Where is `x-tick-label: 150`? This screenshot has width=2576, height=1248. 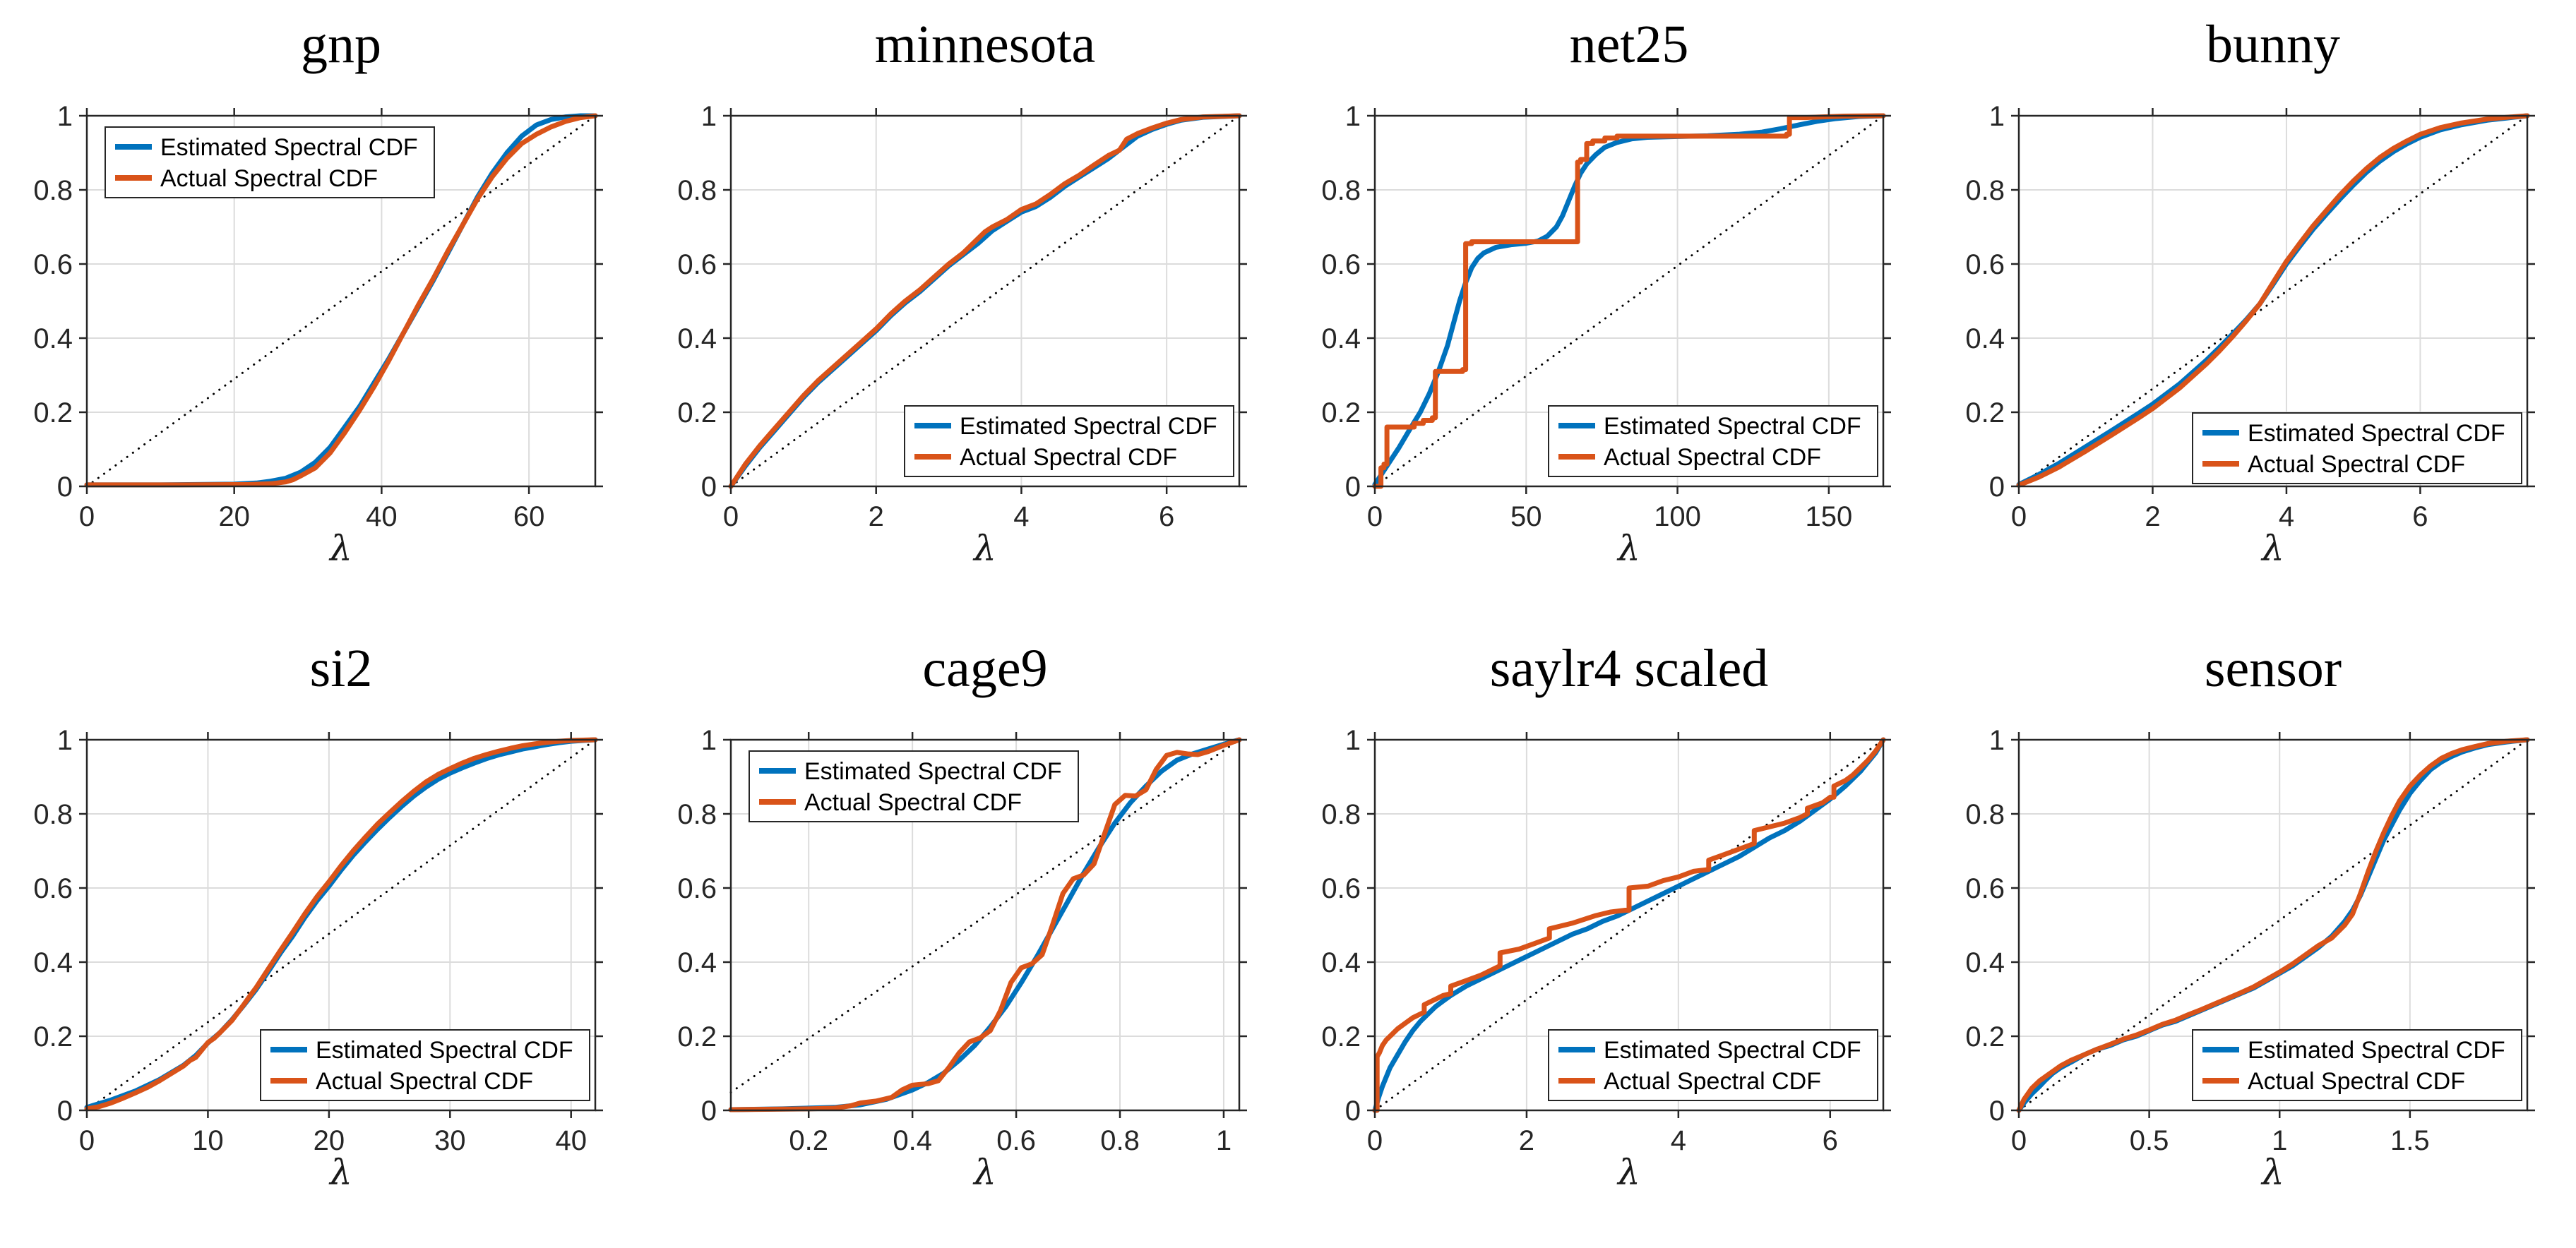 x-tick-label: 150 is located at coordinates (1828, 517).